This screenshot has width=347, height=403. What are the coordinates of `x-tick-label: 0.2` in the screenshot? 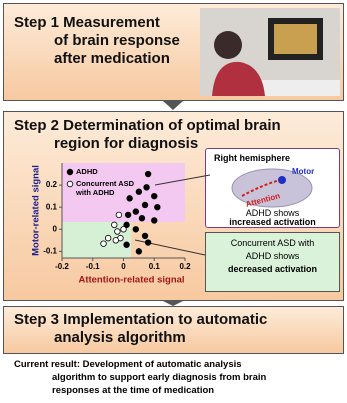 It's located at (185, 266).